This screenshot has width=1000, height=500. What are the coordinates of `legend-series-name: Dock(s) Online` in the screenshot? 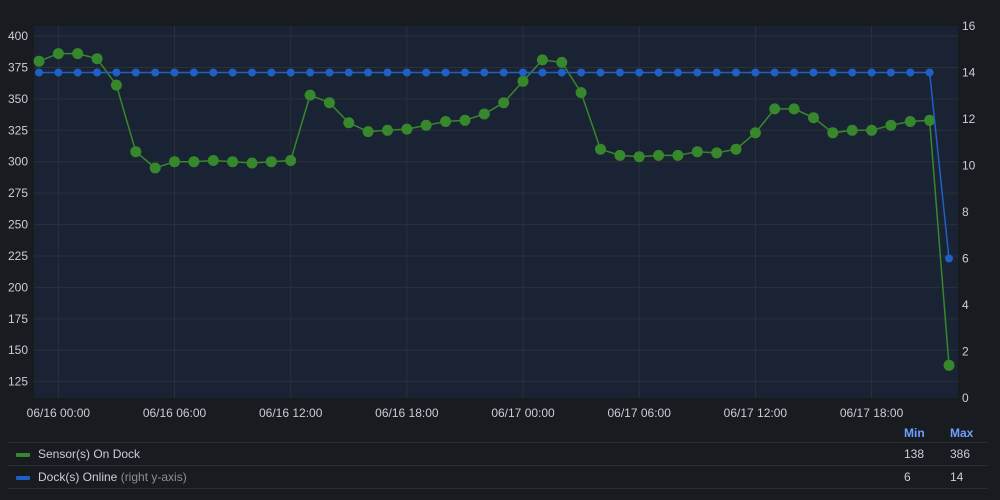 It's located at (78, 477).